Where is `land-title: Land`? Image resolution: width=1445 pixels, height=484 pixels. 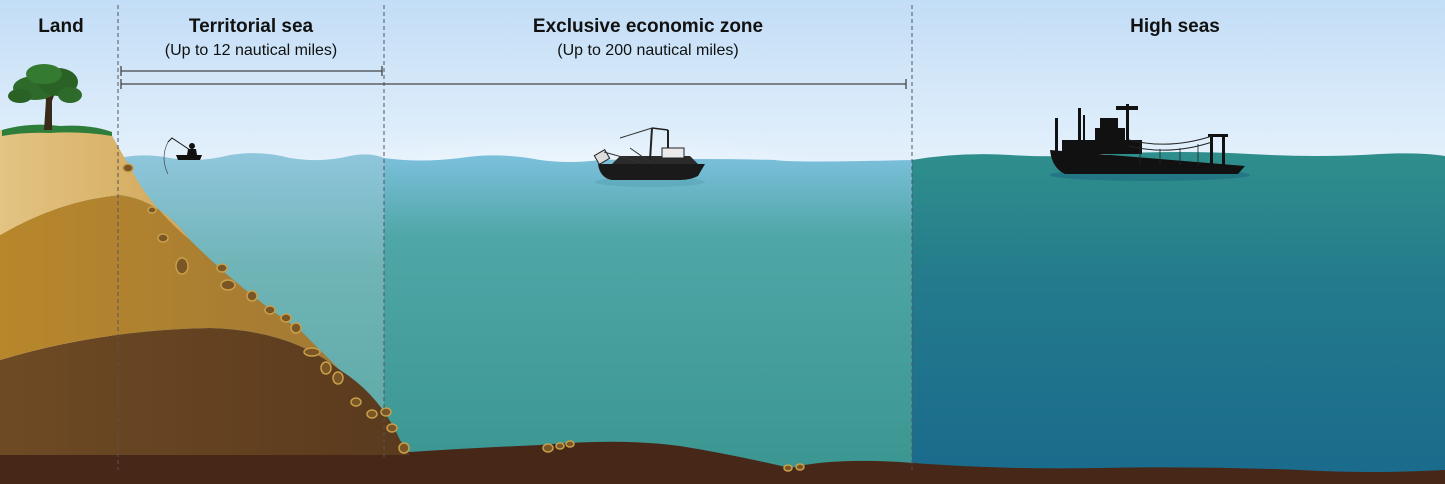
land-title: Land is located at coordinates (61, 26).